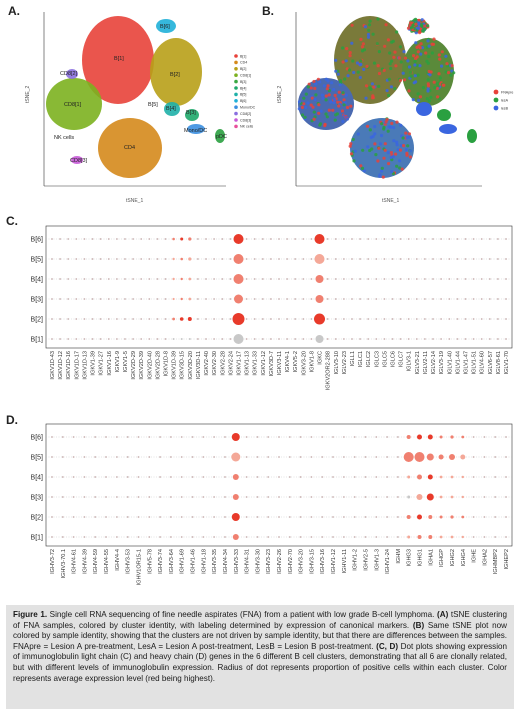 The image size is (520, 714). Describe the element at coordinates (221, 137) in the screenshot. I see `cluster-label: pDC` at that location.